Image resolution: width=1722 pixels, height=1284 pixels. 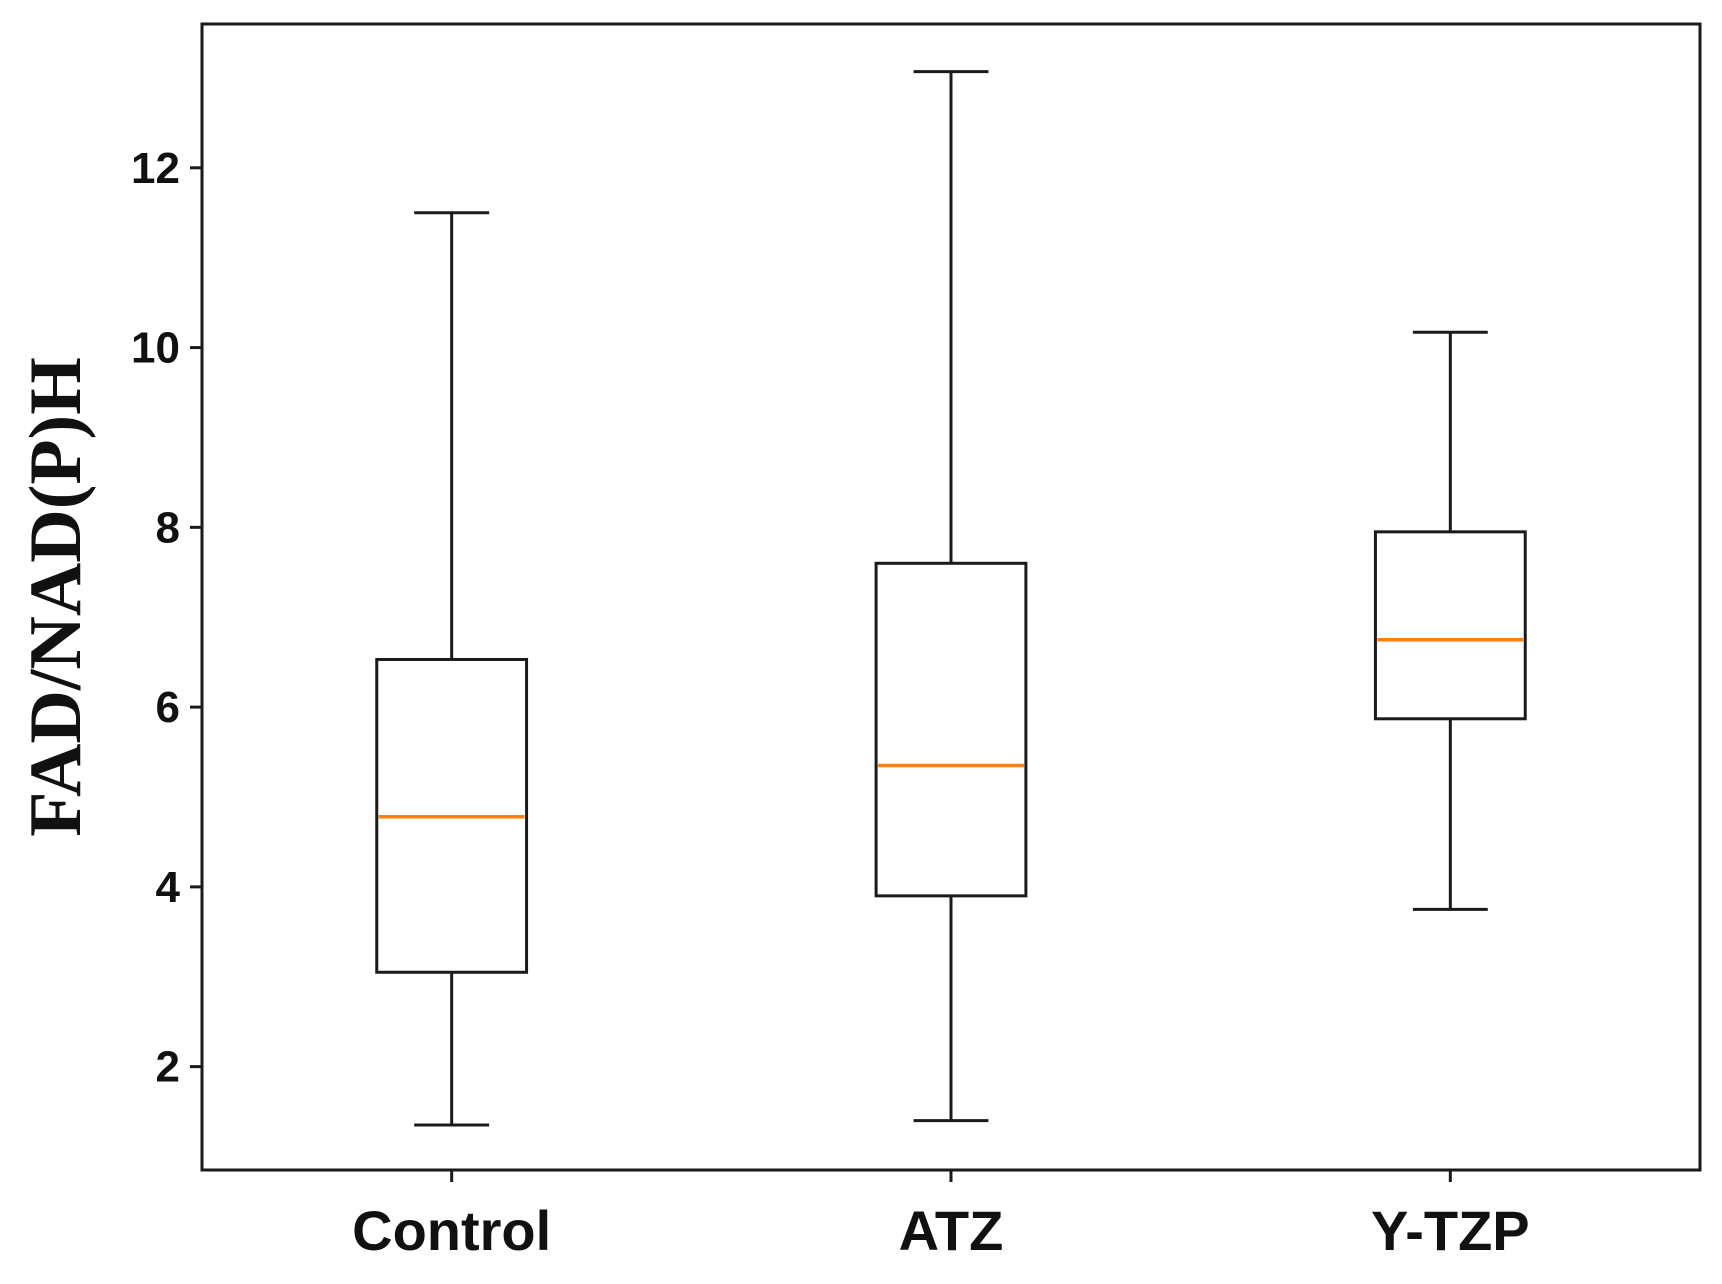 I want to click on x-tick-label: ATZ, so click(x=951, y=1230).